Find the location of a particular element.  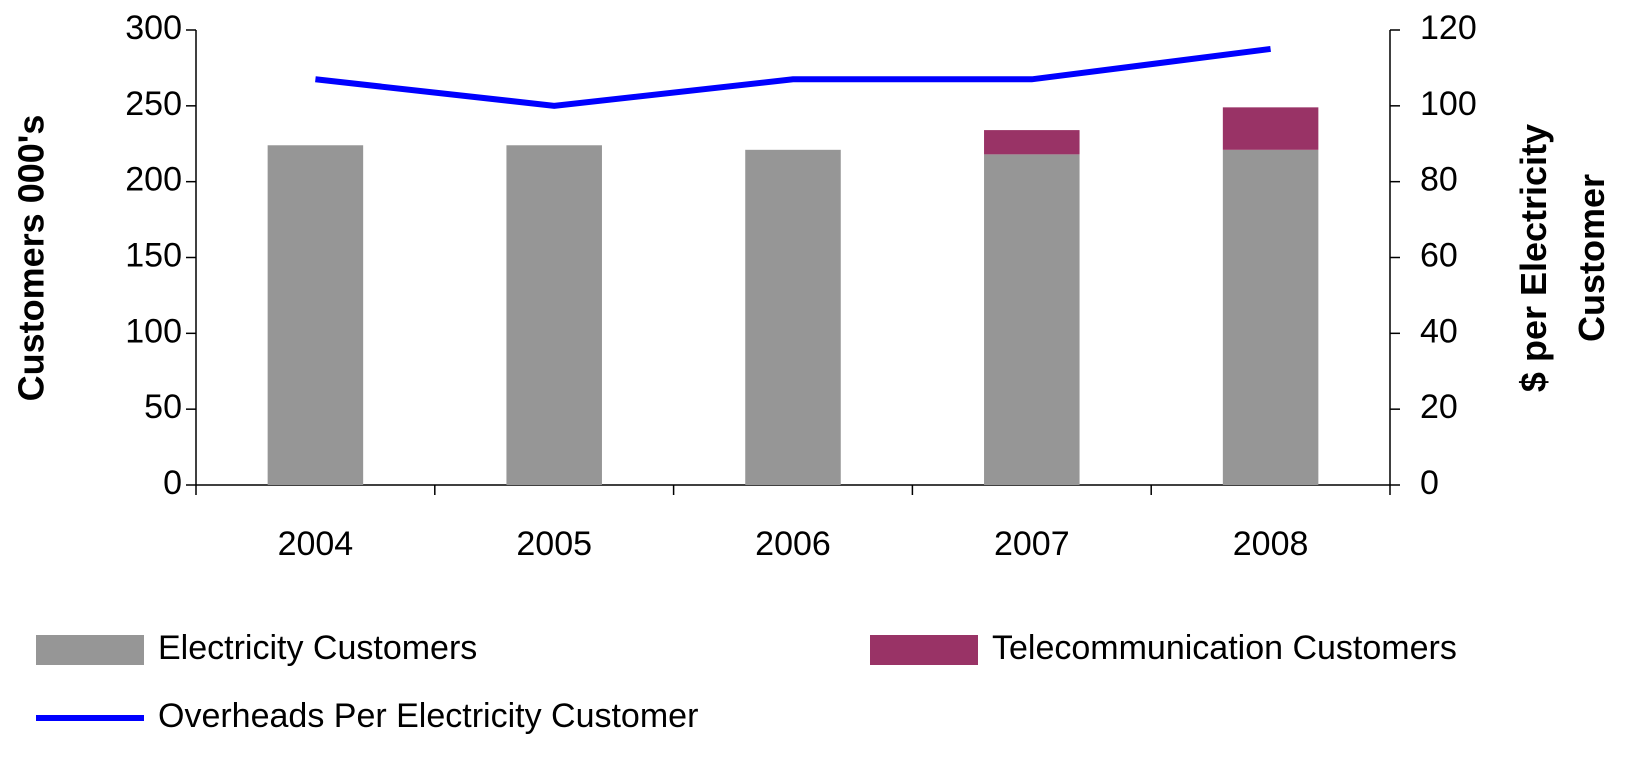

y2-tick-label: 20 is located at coordinates (1439, 407).